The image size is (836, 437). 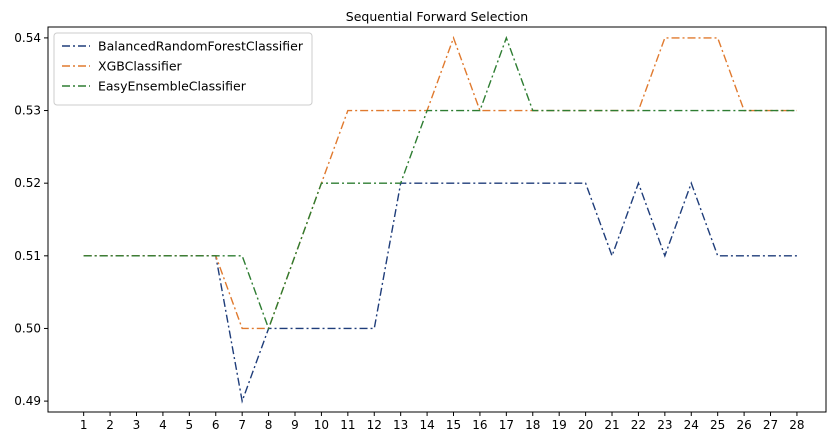 I want to click on x-tick-label: 20, so click(x=585, y=425).